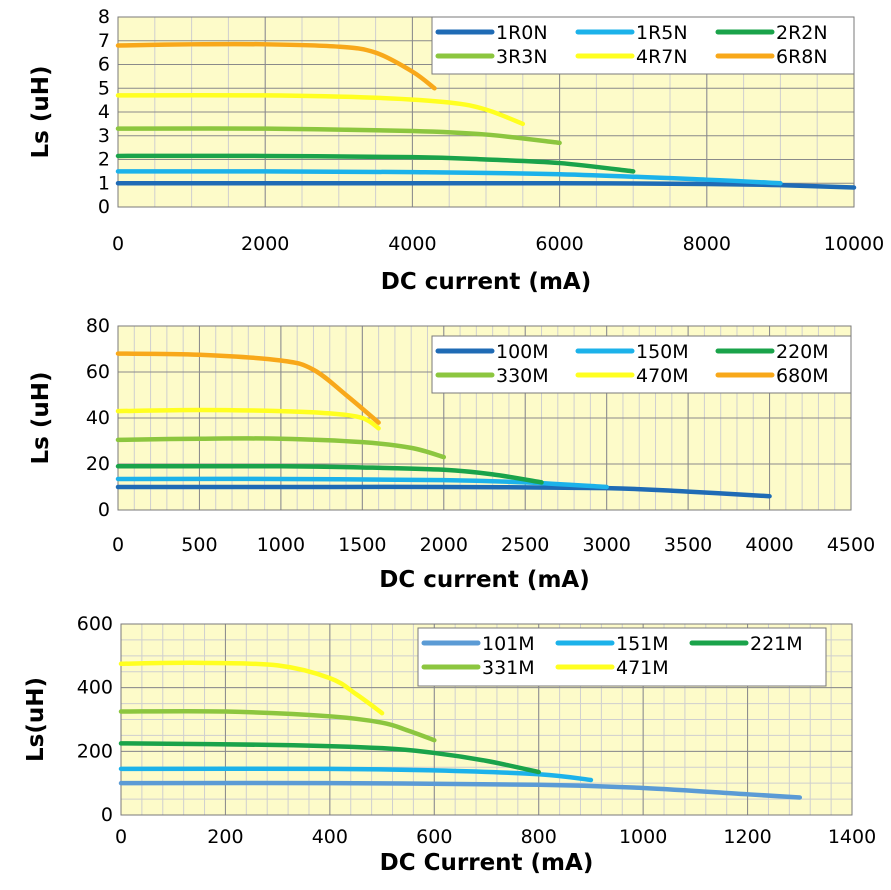 The image size is (891, 890). Describe the element at coordinates (606, 545) in the screenshot. I see `x-tick-label: 3000` at that location.